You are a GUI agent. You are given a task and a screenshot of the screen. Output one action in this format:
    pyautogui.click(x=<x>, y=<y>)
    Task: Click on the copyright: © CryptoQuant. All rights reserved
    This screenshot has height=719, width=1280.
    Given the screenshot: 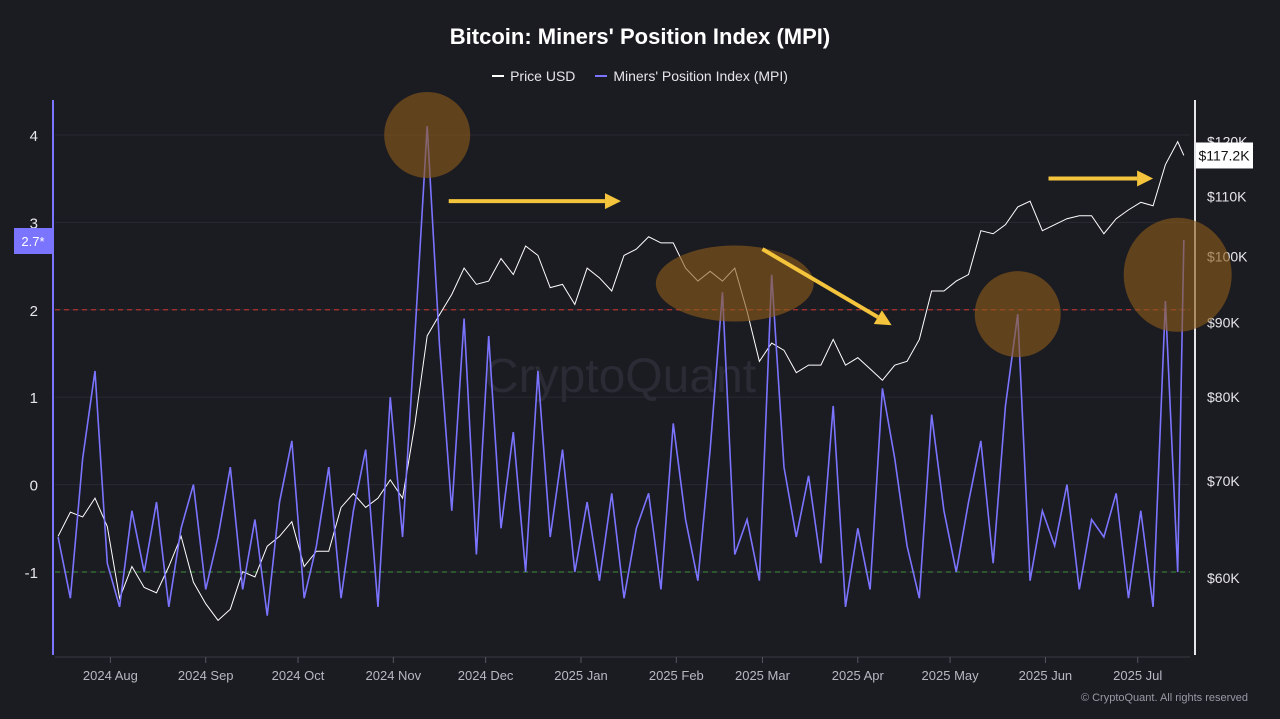 What is the action you would take?
    pyautogui.click(x=1164, y=698)
    